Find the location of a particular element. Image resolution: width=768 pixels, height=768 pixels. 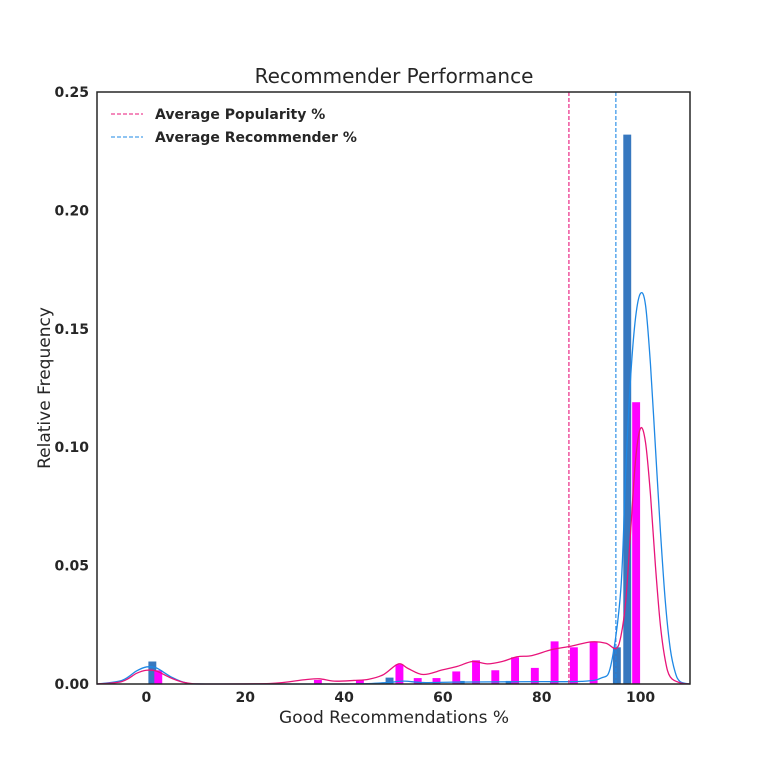

y-tick-label-0.00: 0.00 is located at coordinates (71, 685).